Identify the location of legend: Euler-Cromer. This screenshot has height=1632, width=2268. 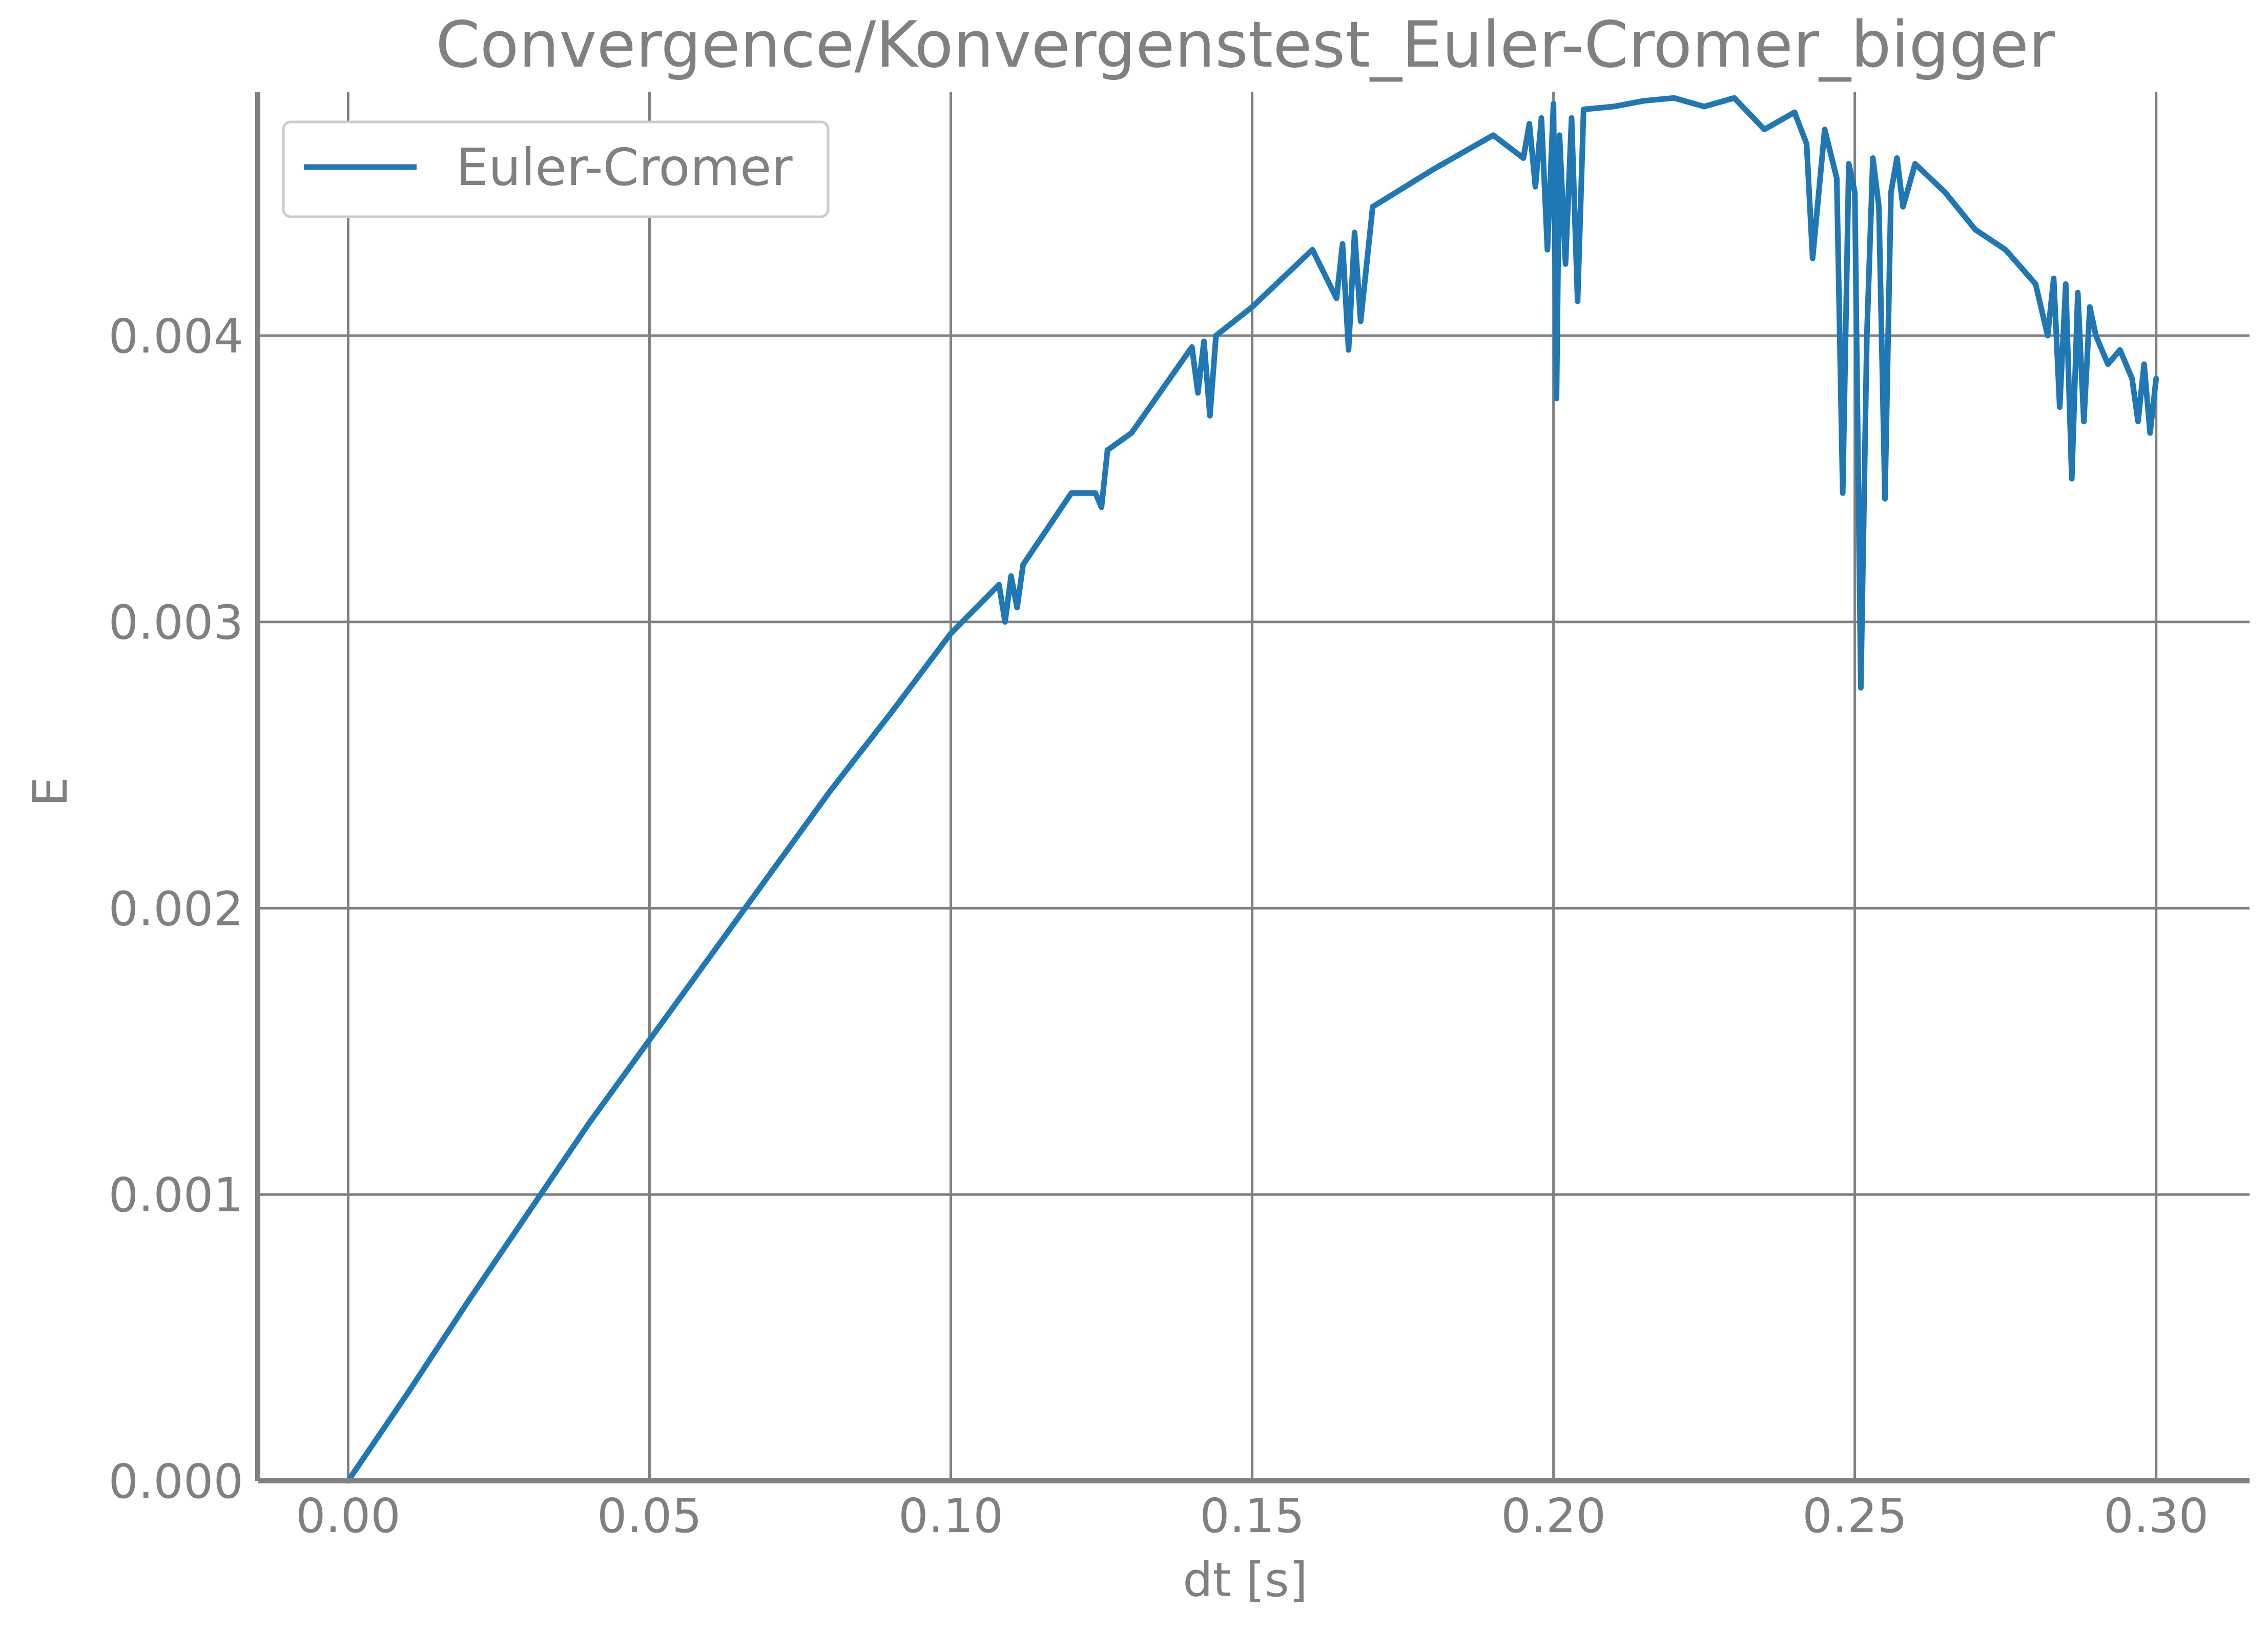
(556, 169).